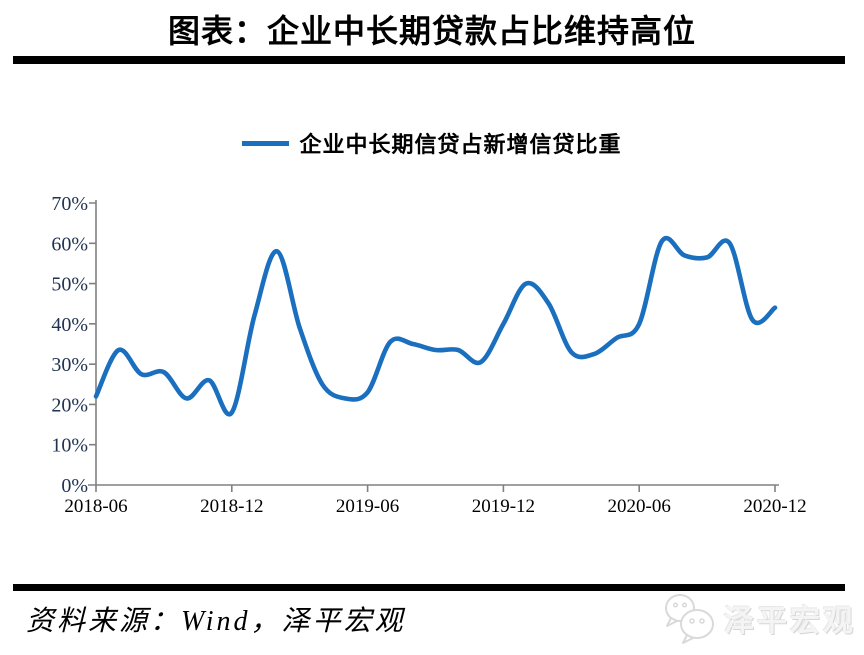  What do you see at coordinates (216, 621) in the screenshot?
I see `source-text: 资料来源：Wind，泽平宏观` at bounding box center [216, 621].